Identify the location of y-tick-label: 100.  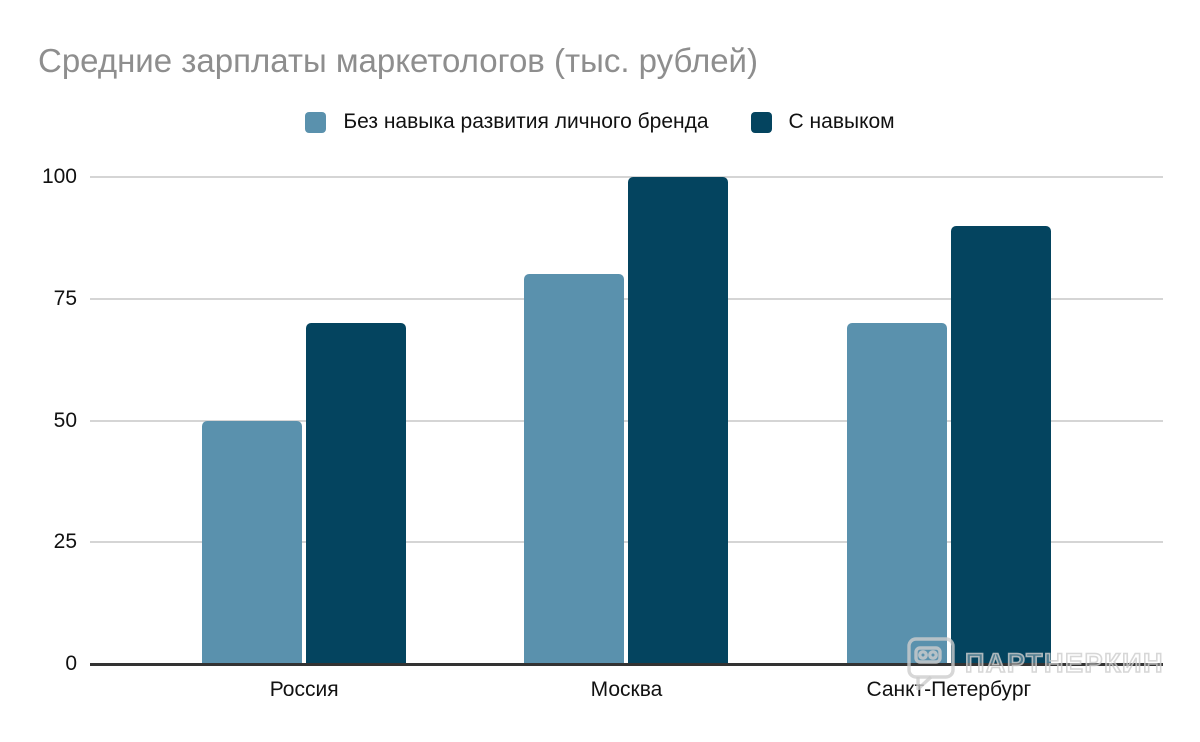
(59, 176).